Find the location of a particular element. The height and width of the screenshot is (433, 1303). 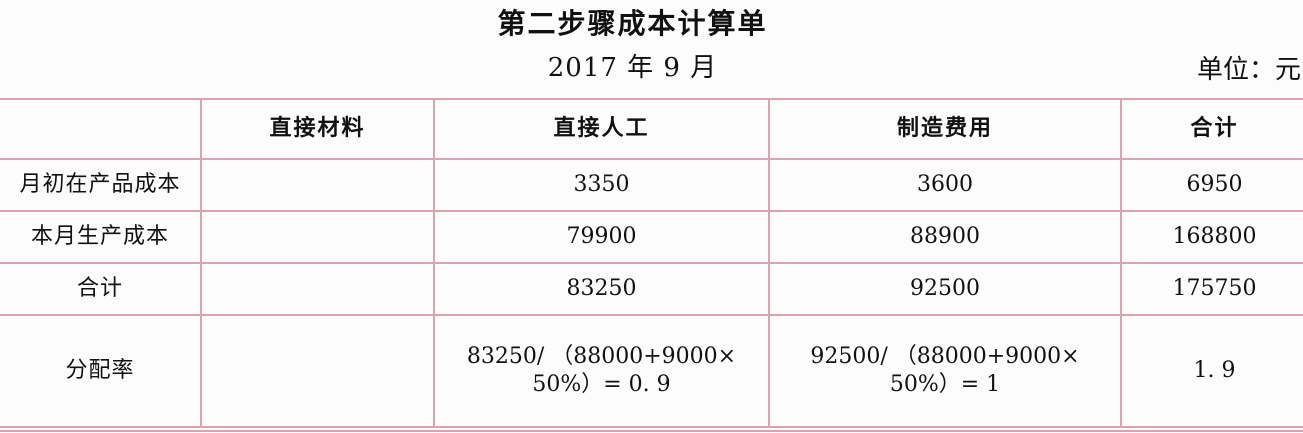

cell-total: 175750 is located at coordinates (1211, 289).